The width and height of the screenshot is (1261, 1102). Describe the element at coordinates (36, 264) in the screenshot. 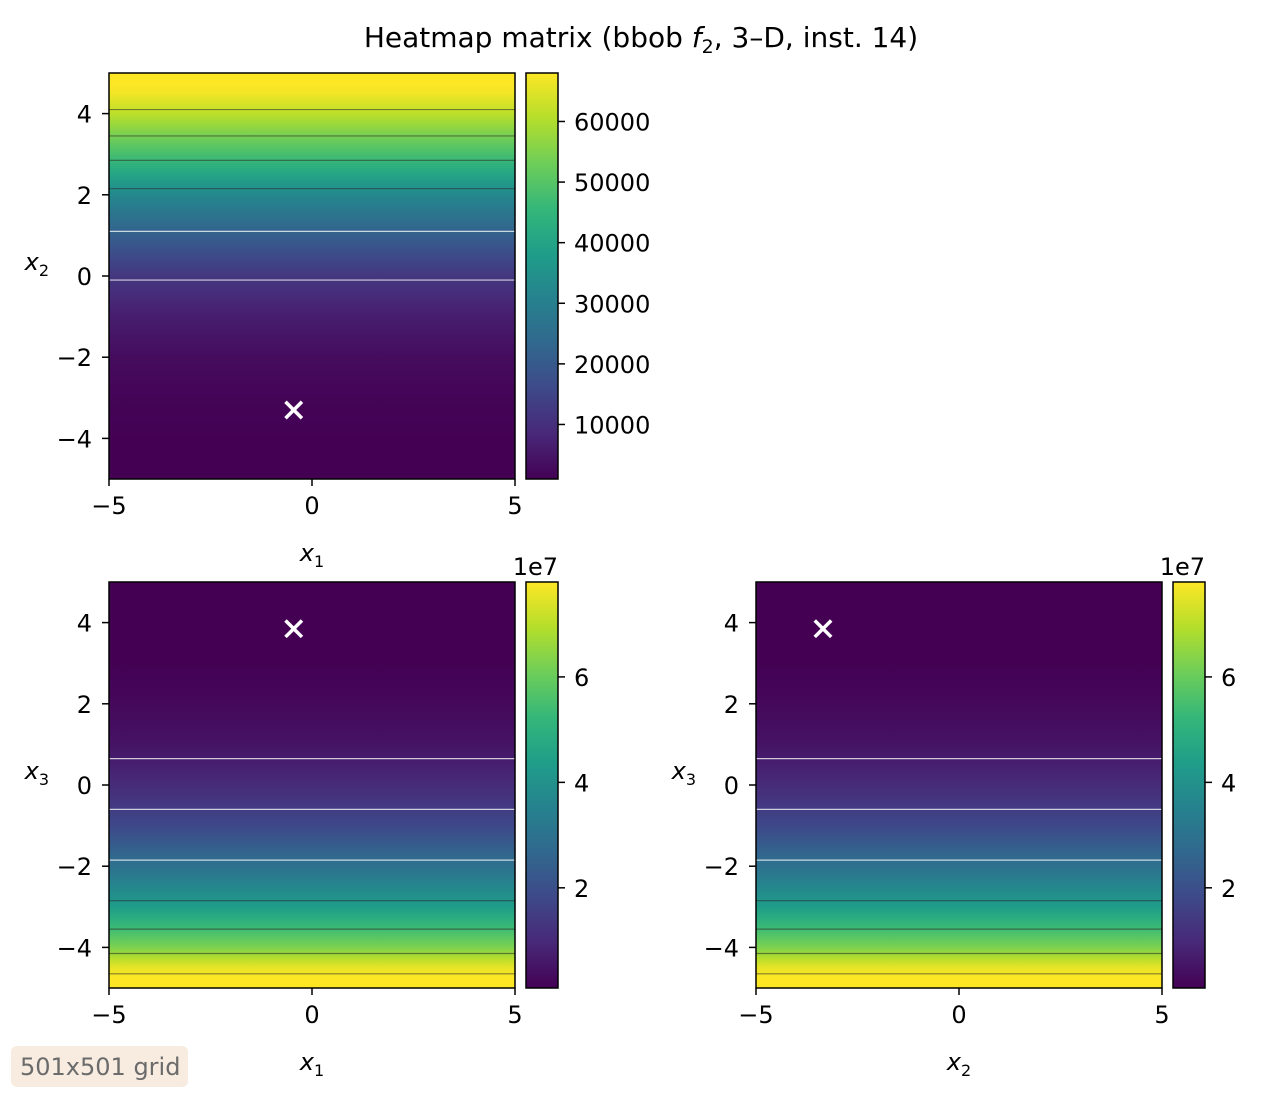

I see `y-axis-label: x2` at that location.